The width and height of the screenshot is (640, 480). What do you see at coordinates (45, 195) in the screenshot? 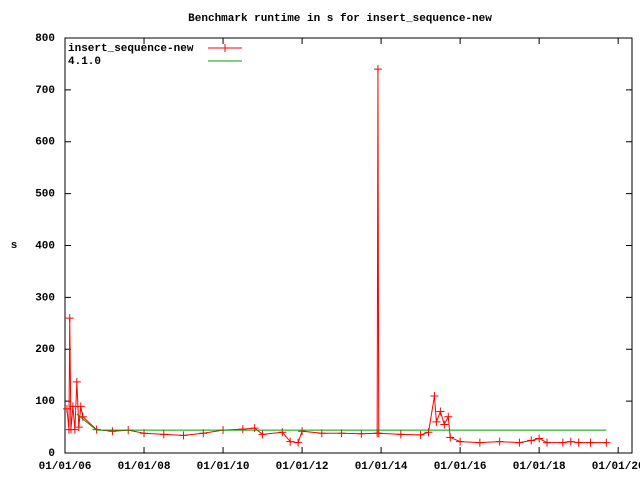
I see `y-tick-label: 500` at bounding box center [45, 195].